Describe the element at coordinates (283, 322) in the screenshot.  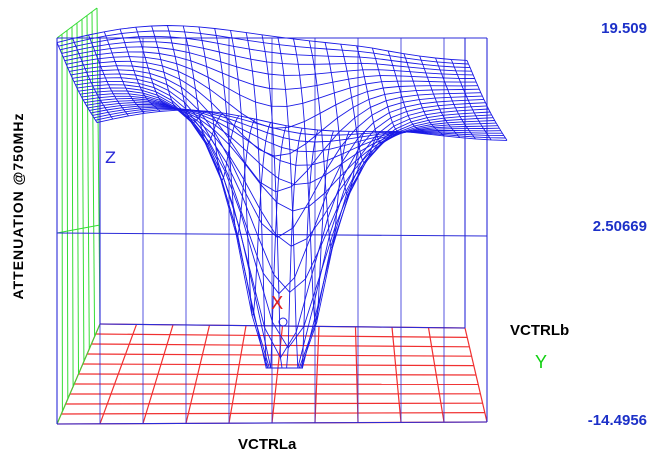
I see `minimum-marker` at that location.